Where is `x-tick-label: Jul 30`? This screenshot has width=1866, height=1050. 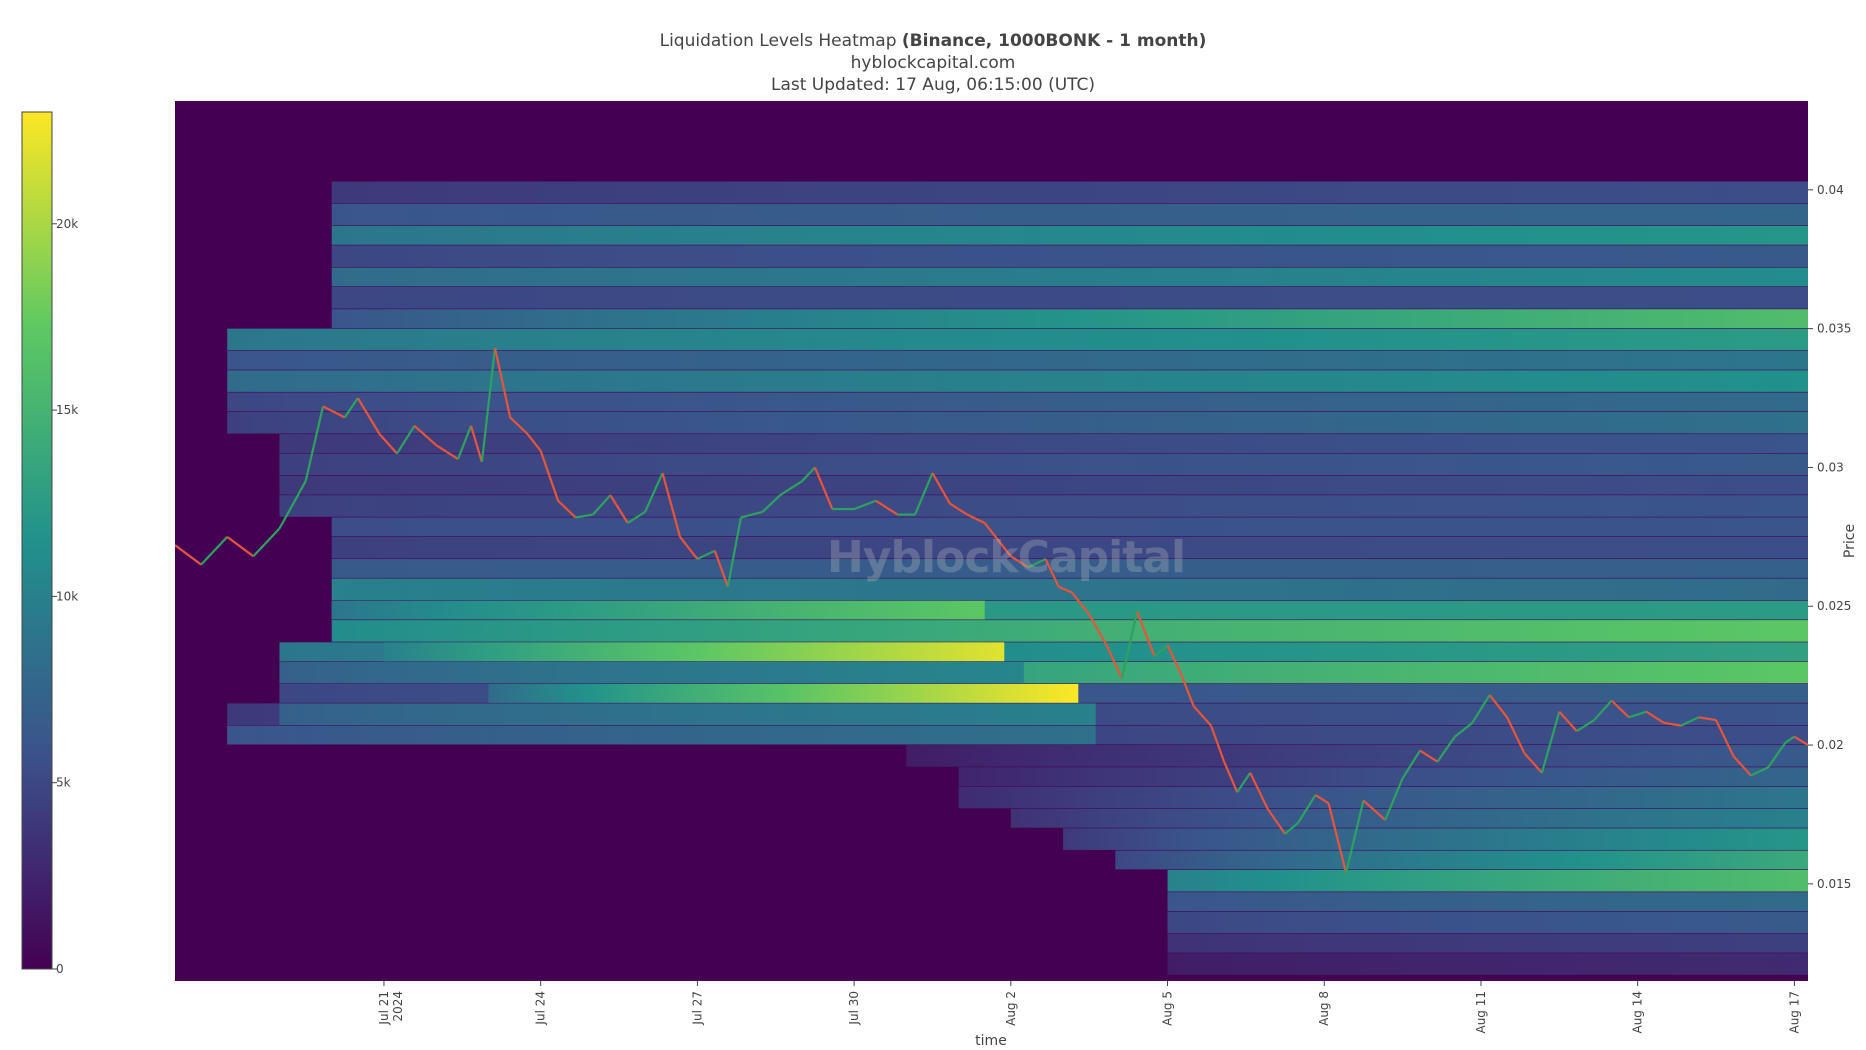
x-tick-label: Jul 30 is located at coordinates (854, 1008).